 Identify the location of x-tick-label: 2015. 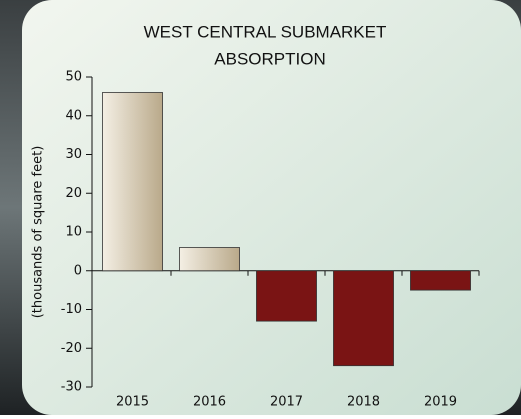
(132, 402).